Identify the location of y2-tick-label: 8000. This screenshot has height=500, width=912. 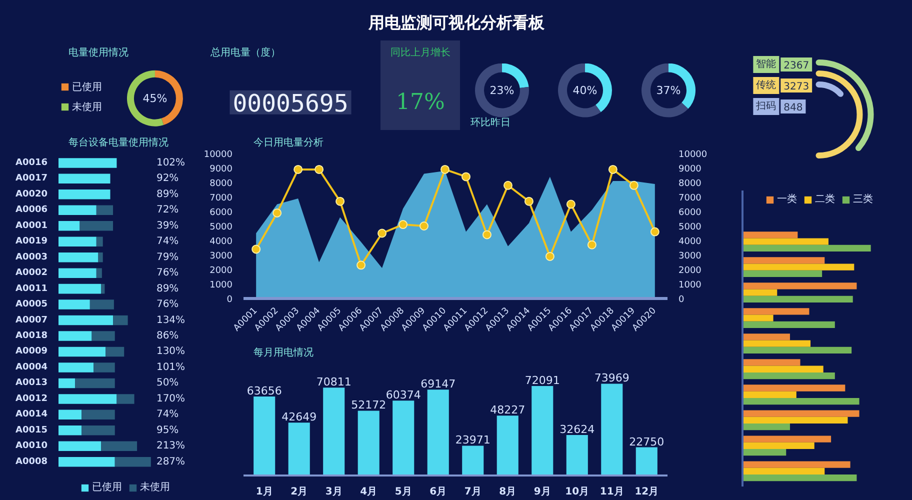
(690, 184).